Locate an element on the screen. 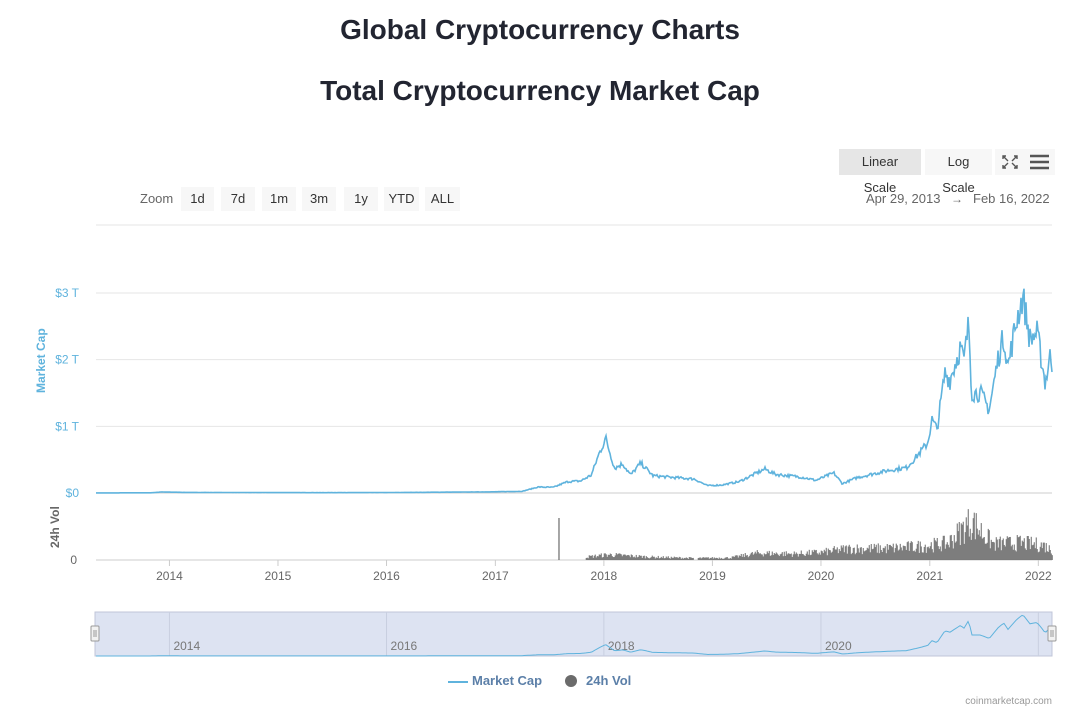 The width and height of the screenshot is (1080, 724). x-tick-label: 2021 is located at coordinates (929, 576).